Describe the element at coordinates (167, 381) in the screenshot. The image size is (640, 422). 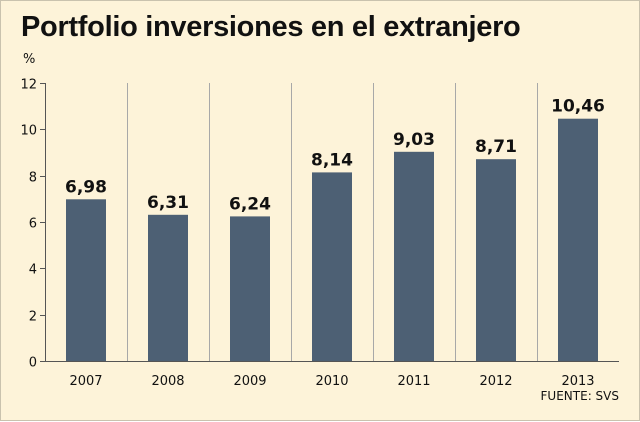
I see `x-category-label: 2008` at that location.